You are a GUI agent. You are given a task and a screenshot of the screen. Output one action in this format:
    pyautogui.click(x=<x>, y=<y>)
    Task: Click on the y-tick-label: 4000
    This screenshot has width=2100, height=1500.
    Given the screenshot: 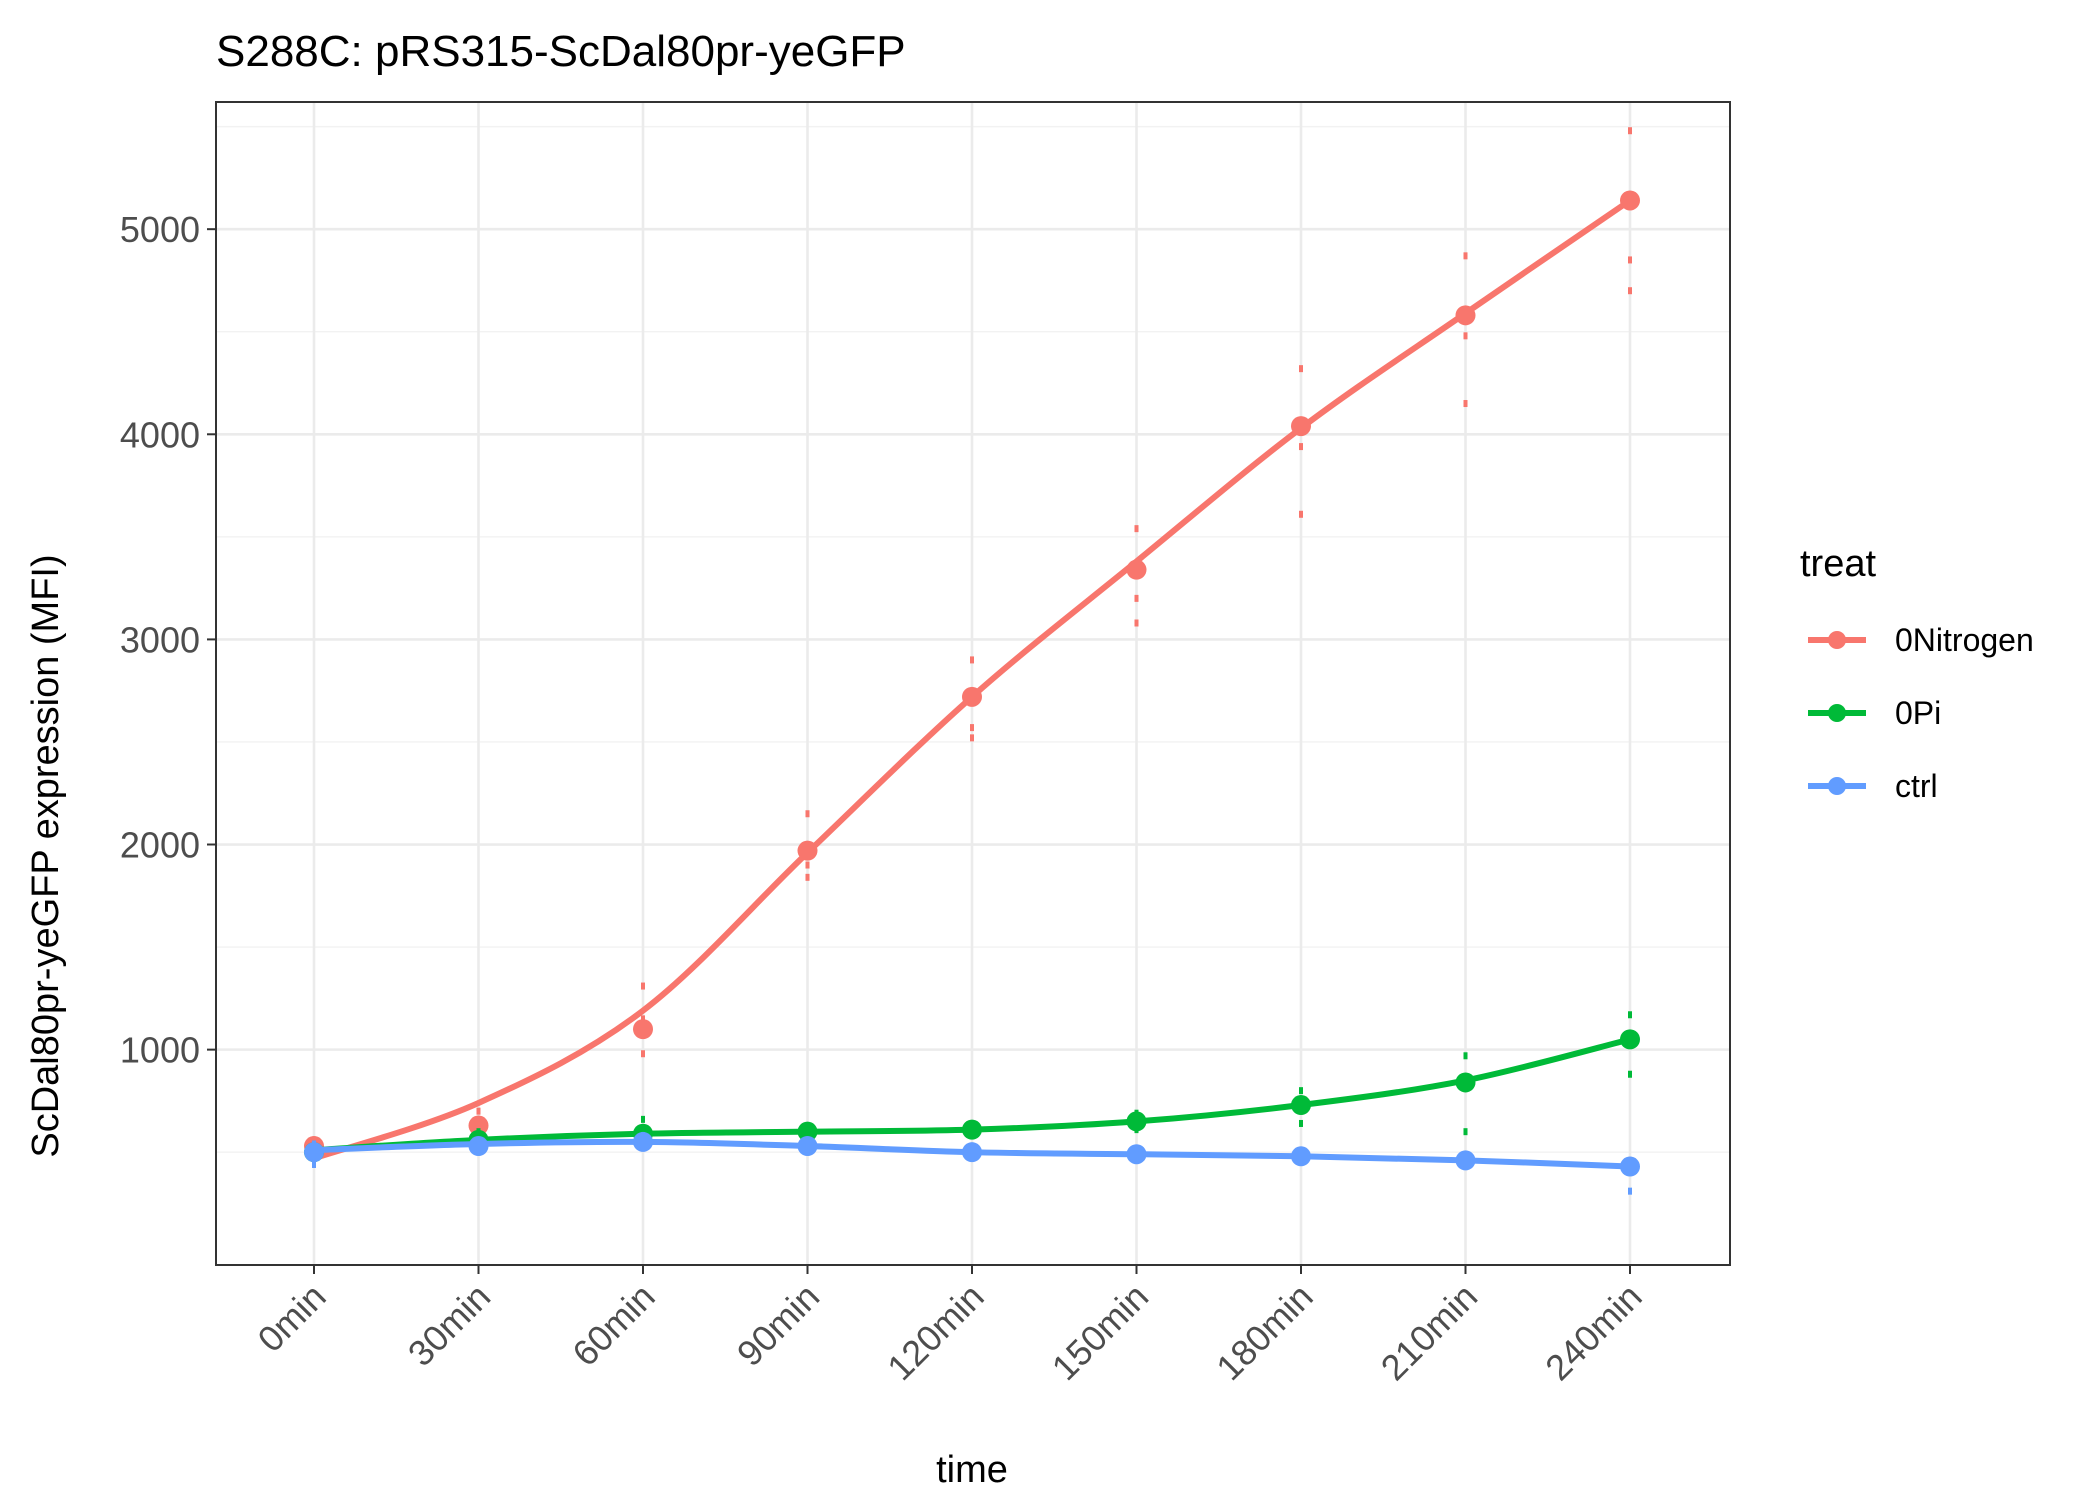 What is the action you would take?
    pyautogui.click(x=160, y=434)
    